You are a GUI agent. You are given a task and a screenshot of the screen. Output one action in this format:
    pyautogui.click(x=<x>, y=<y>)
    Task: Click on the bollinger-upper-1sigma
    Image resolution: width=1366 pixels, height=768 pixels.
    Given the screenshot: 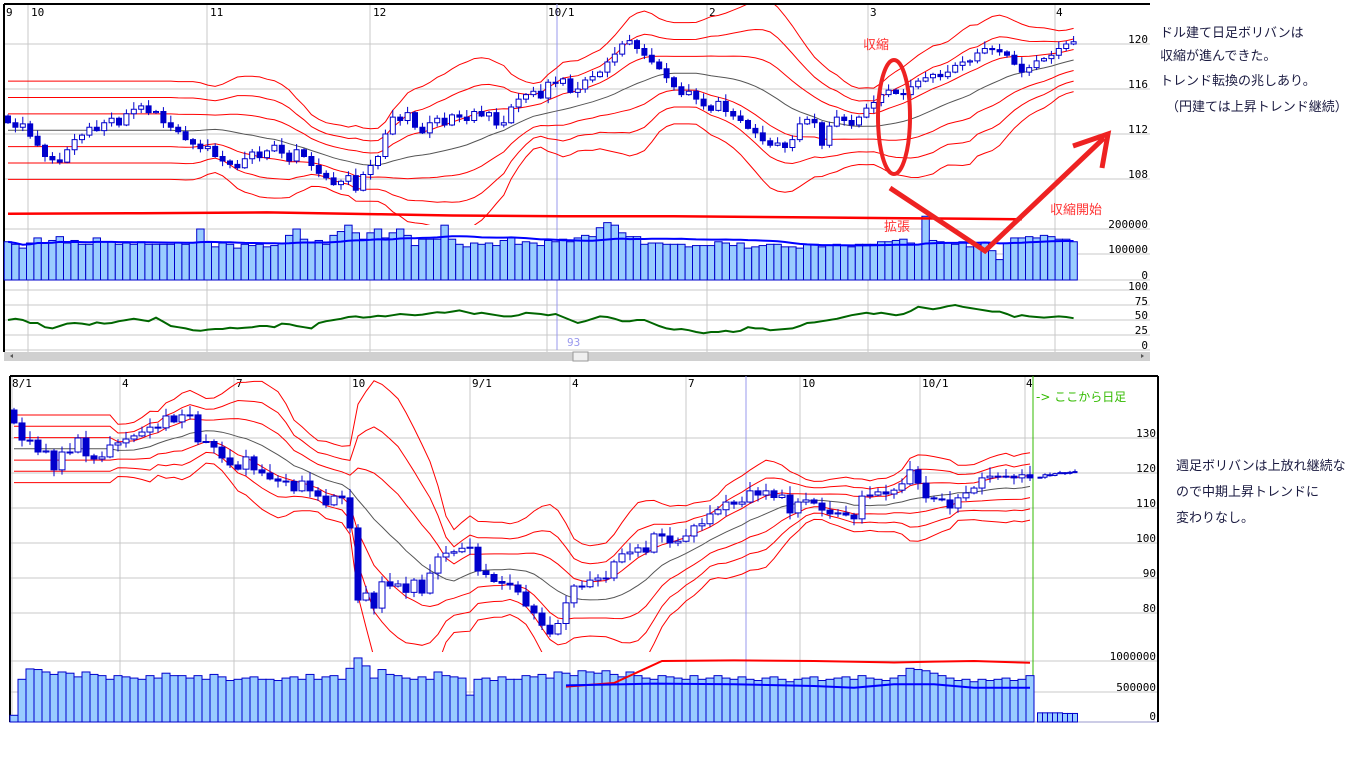 What is the action you would take?
    pyautogui.click(x=541, y=101)
    